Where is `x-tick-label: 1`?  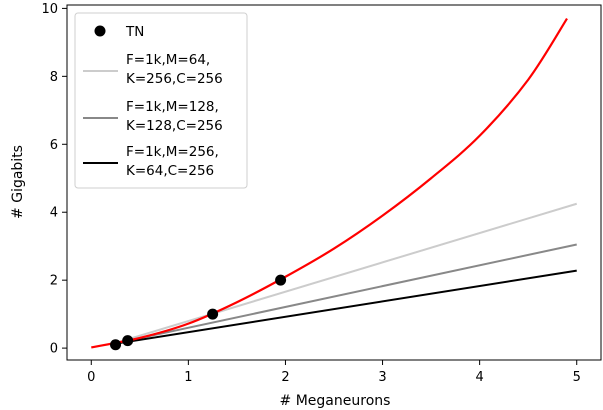
x-tick-label: 1 is located at coordinates (188, 377).